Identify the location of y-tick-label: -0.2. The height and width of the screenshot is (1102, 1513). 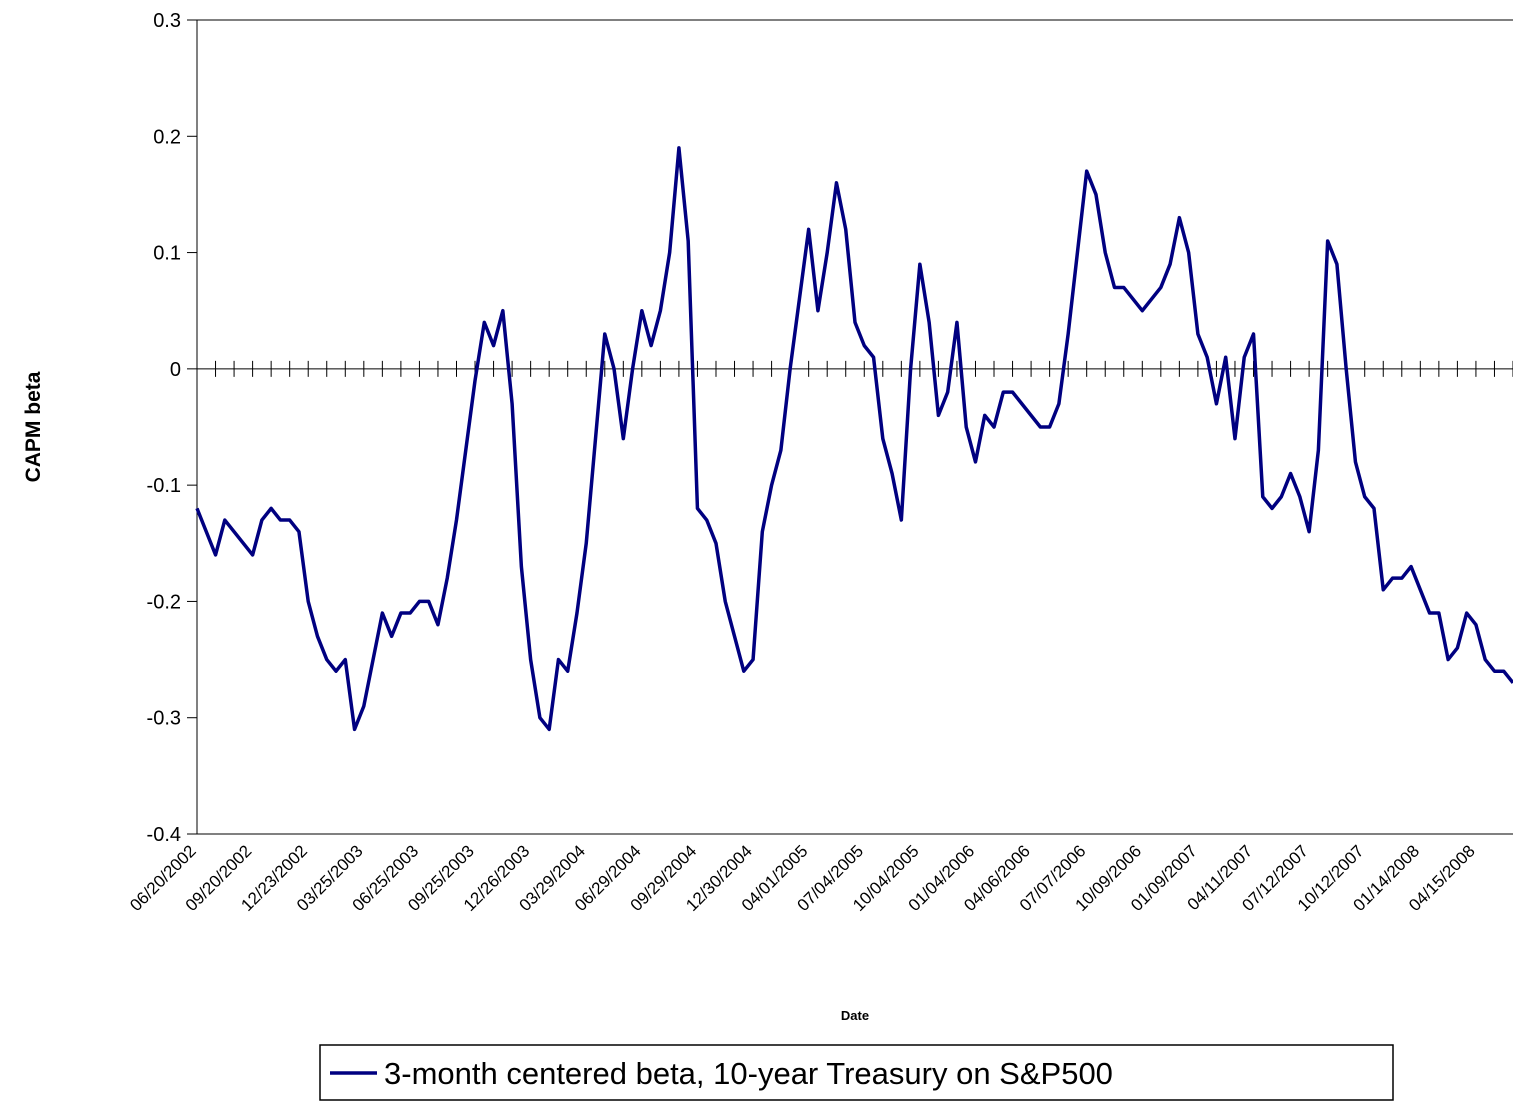
(164, 602).